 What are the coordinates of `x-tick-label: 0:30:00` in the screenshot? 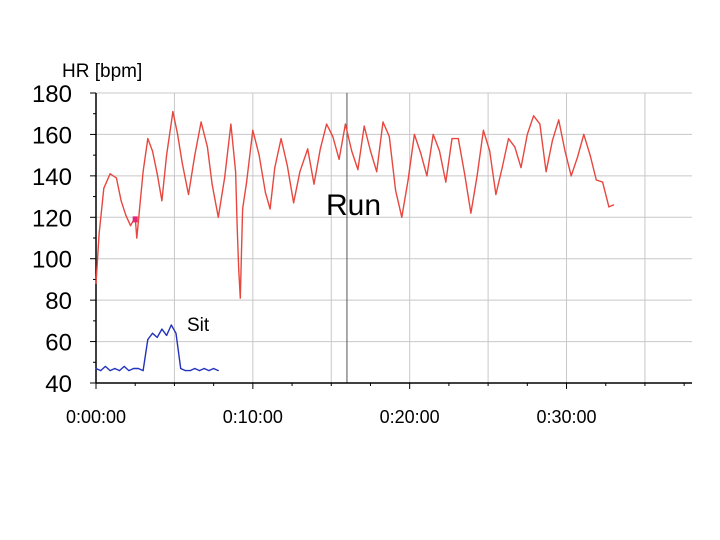 It's located at (566, 417).